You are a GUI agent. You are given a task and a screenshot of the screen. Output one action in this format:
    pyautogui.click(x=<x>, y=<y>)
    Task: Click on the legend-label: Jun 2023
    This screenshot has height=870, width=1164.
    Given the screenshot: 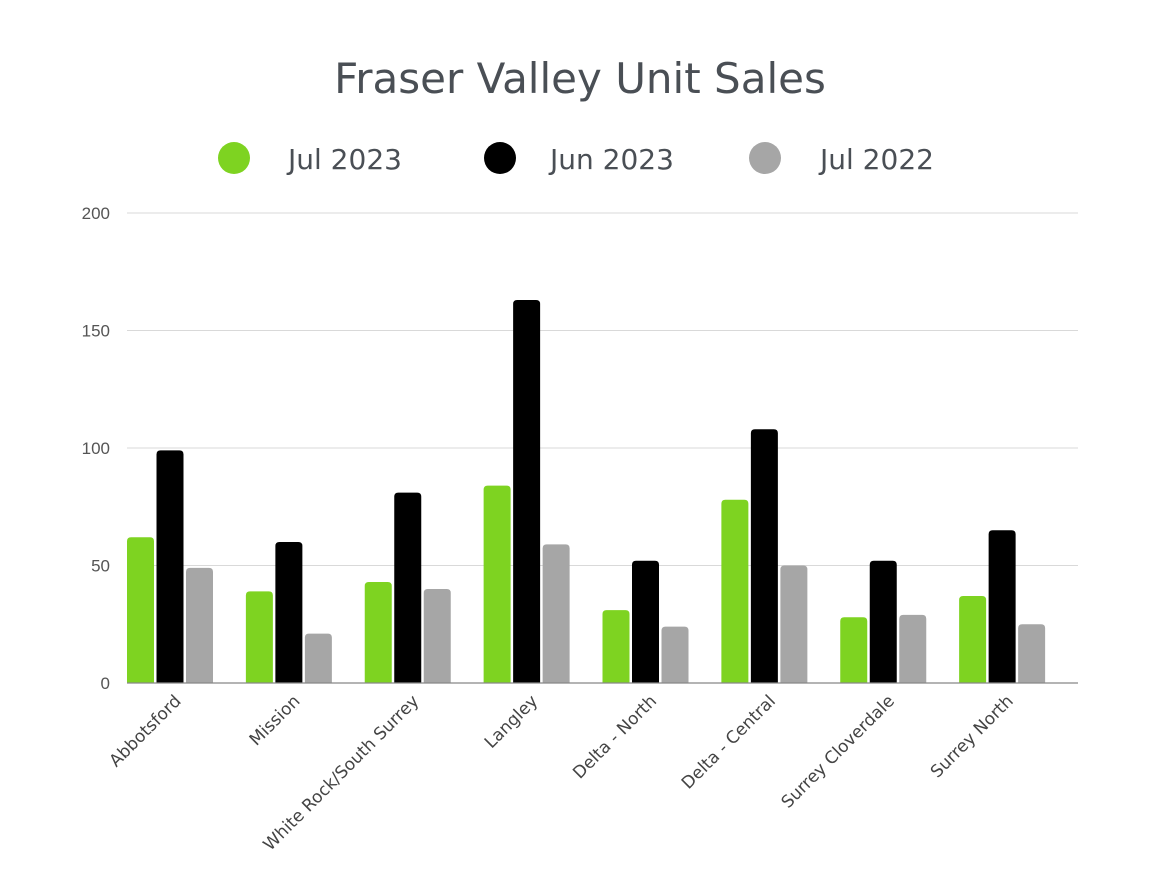 What is the action you would take?
    pyautogui.click(x=611, y=159)
    